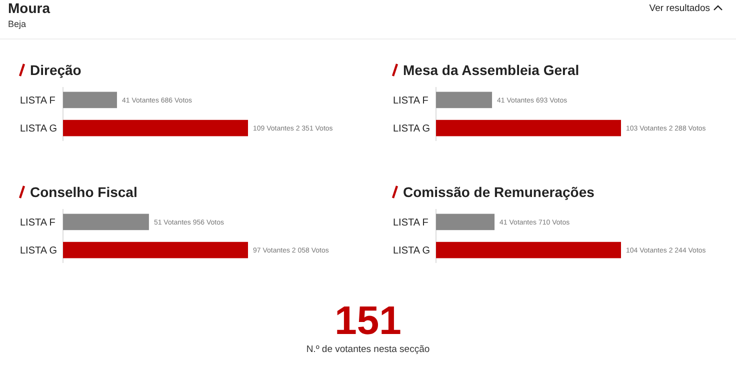 This screenshot has width=736, height=374. What do you see at coordinates (679, 8) in the screenshot?
I see `text: Ver resultados` at bounding box center [679, 8].